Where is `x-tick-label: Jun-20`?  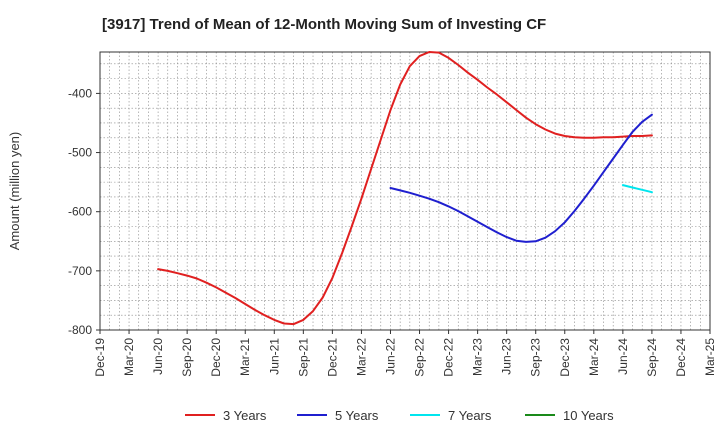 x-tick-label: Jun-20 is located at coordinates (158, 356).